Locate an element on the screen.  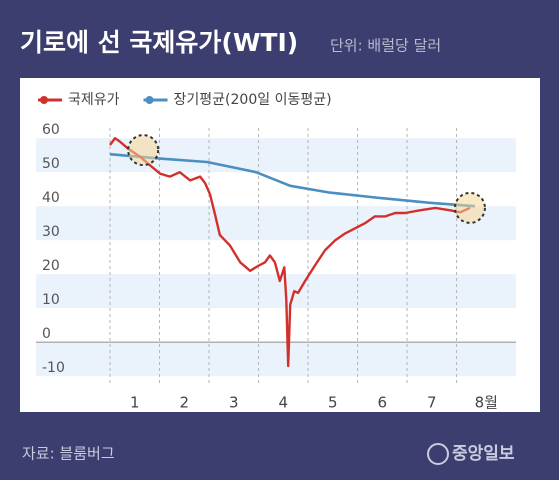
y-tick-label: 30 is located at coordinates (51, 232).